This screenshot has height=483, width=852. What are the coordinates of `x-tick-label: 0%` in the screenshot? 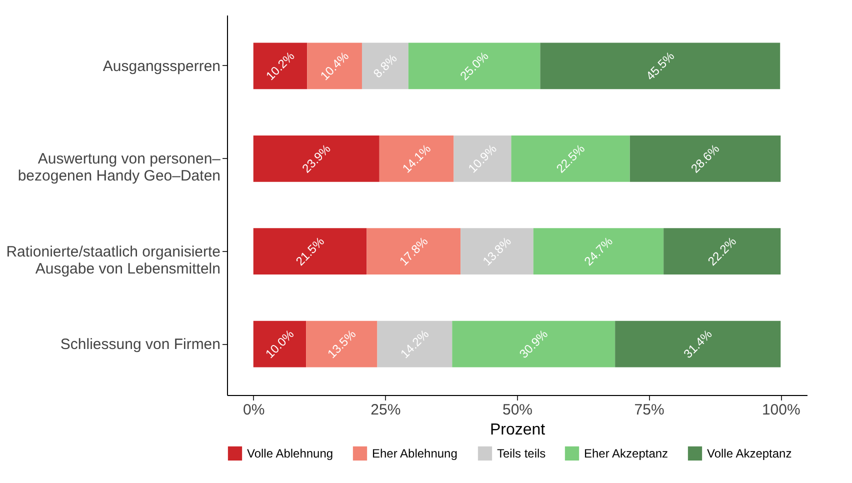 It's located at (254, 410).